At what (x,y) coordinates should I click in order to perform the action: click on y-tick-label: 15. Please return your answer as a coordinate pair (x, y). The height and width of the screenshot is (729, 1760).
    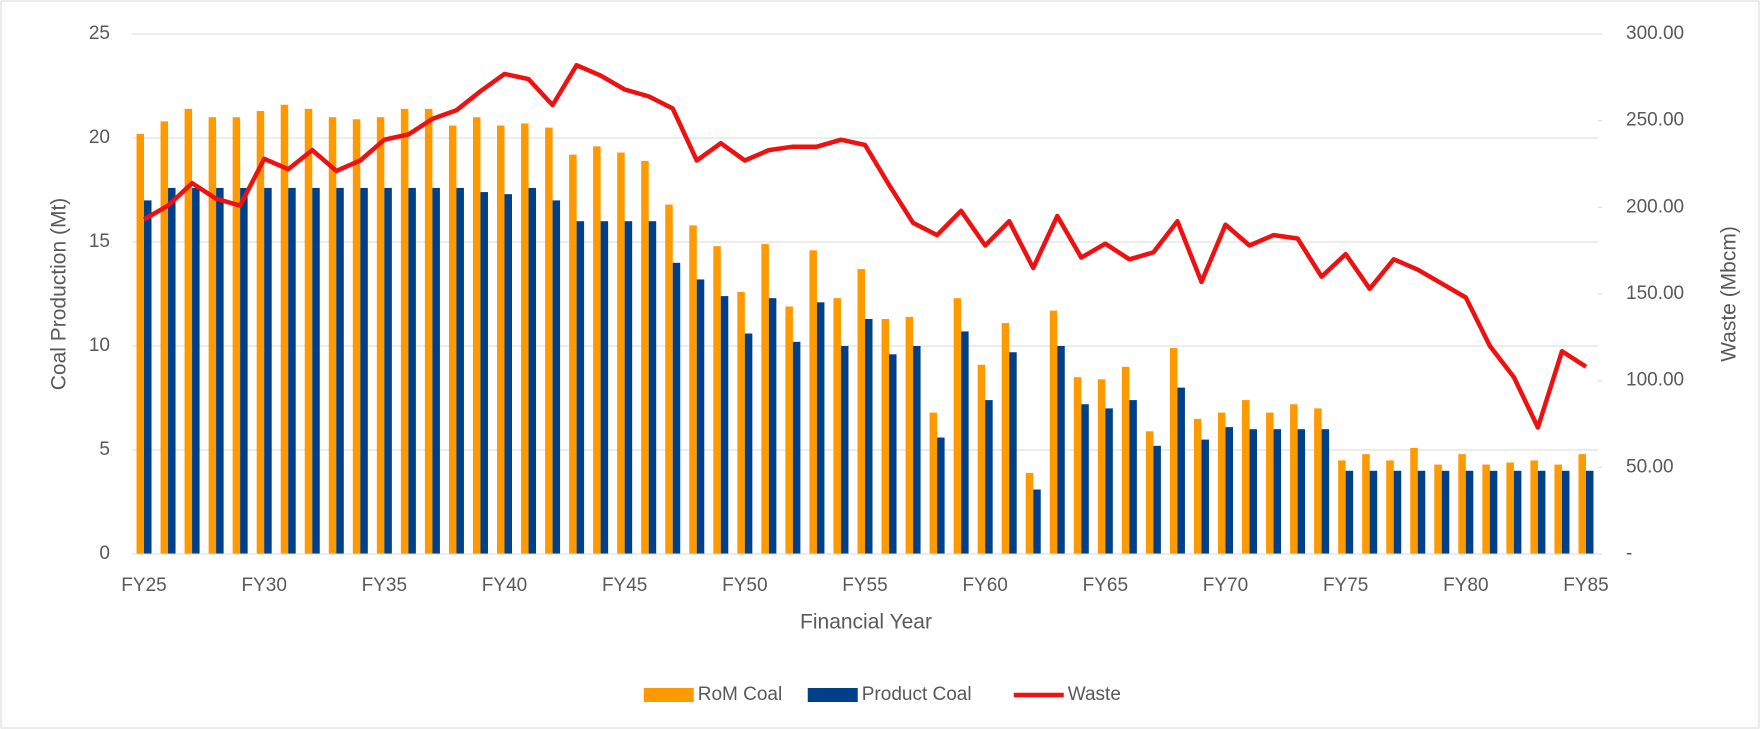
    Looking at the image, I should click on (99, 241).